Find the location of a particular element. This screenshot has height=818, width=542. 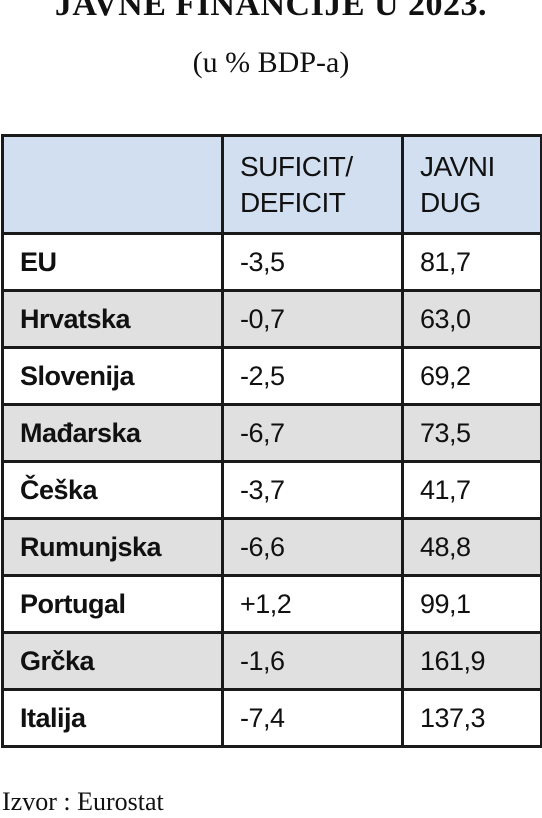

table-row: Portugal +1,2 99,1 is located at coordinates (271, 604).